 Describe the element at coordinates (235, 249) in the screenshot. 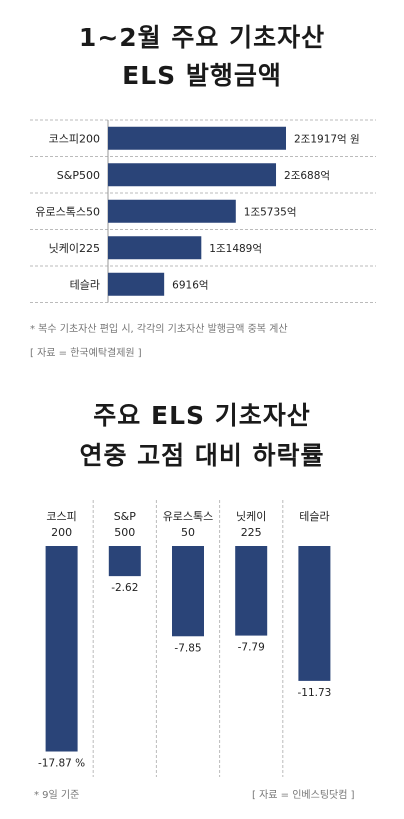

I see `value-label: 1조1489억` at that location.